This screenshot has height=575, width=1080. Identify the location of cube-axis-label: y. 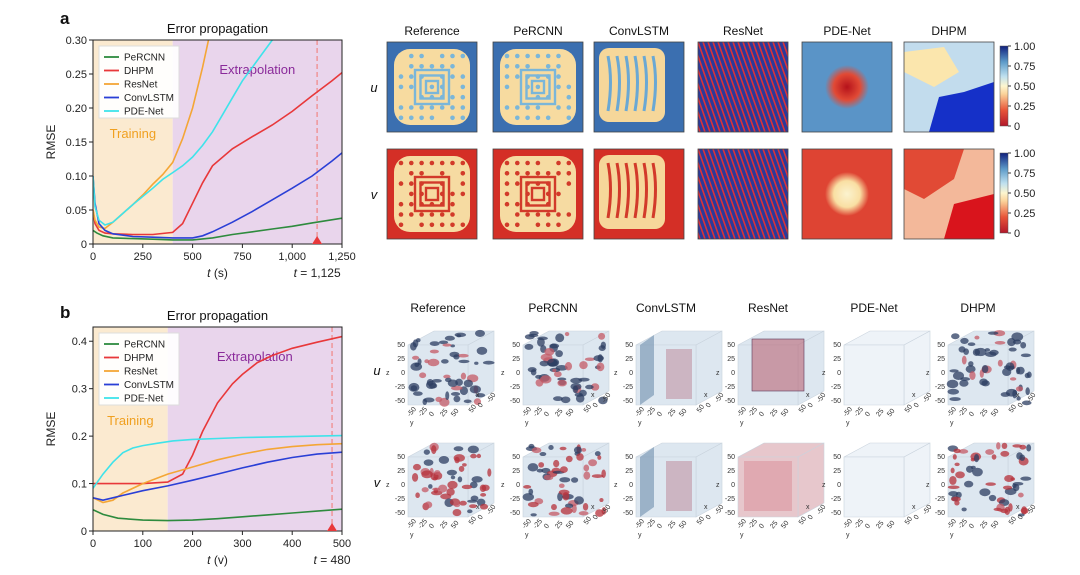
(848, 423).